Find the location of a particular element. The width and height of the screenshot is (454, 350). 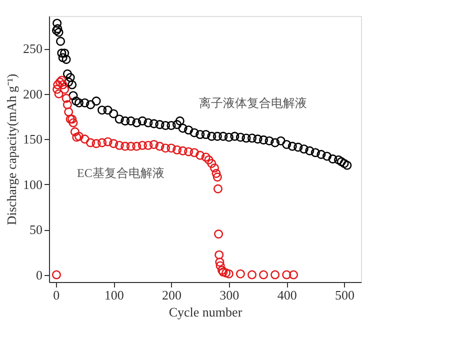

y-tick-label: 0 is located at coordinates (39, 274).